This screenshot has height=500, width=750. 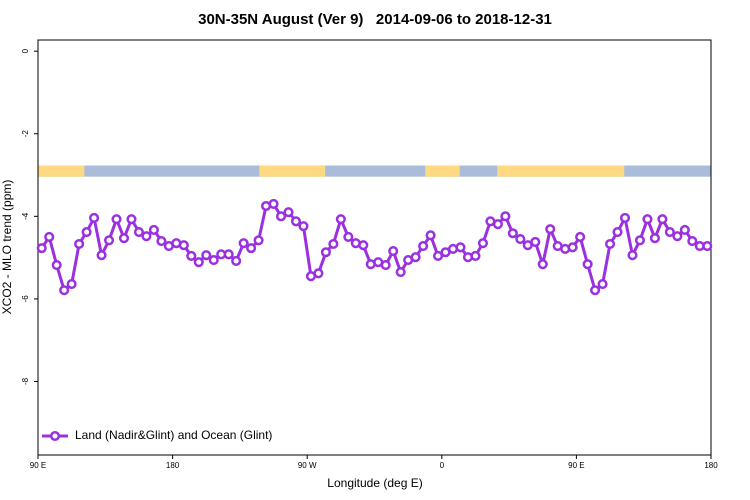 I want to click on y-tick-label: -2, so click(x=25, y=134).